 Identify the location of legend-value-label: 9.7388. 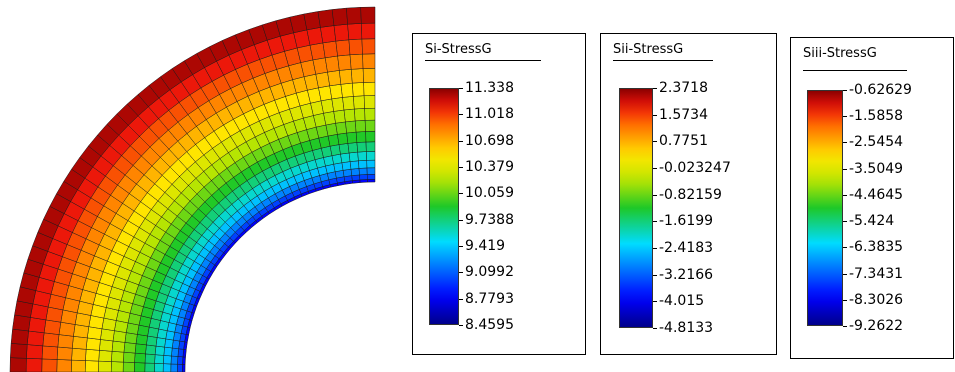
(489, 219).